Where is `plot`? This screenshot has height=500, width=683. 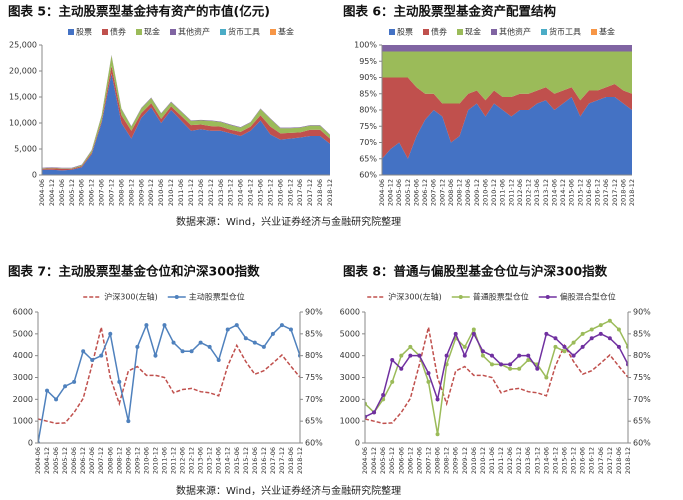
plot is located at coordinates (186, 114).